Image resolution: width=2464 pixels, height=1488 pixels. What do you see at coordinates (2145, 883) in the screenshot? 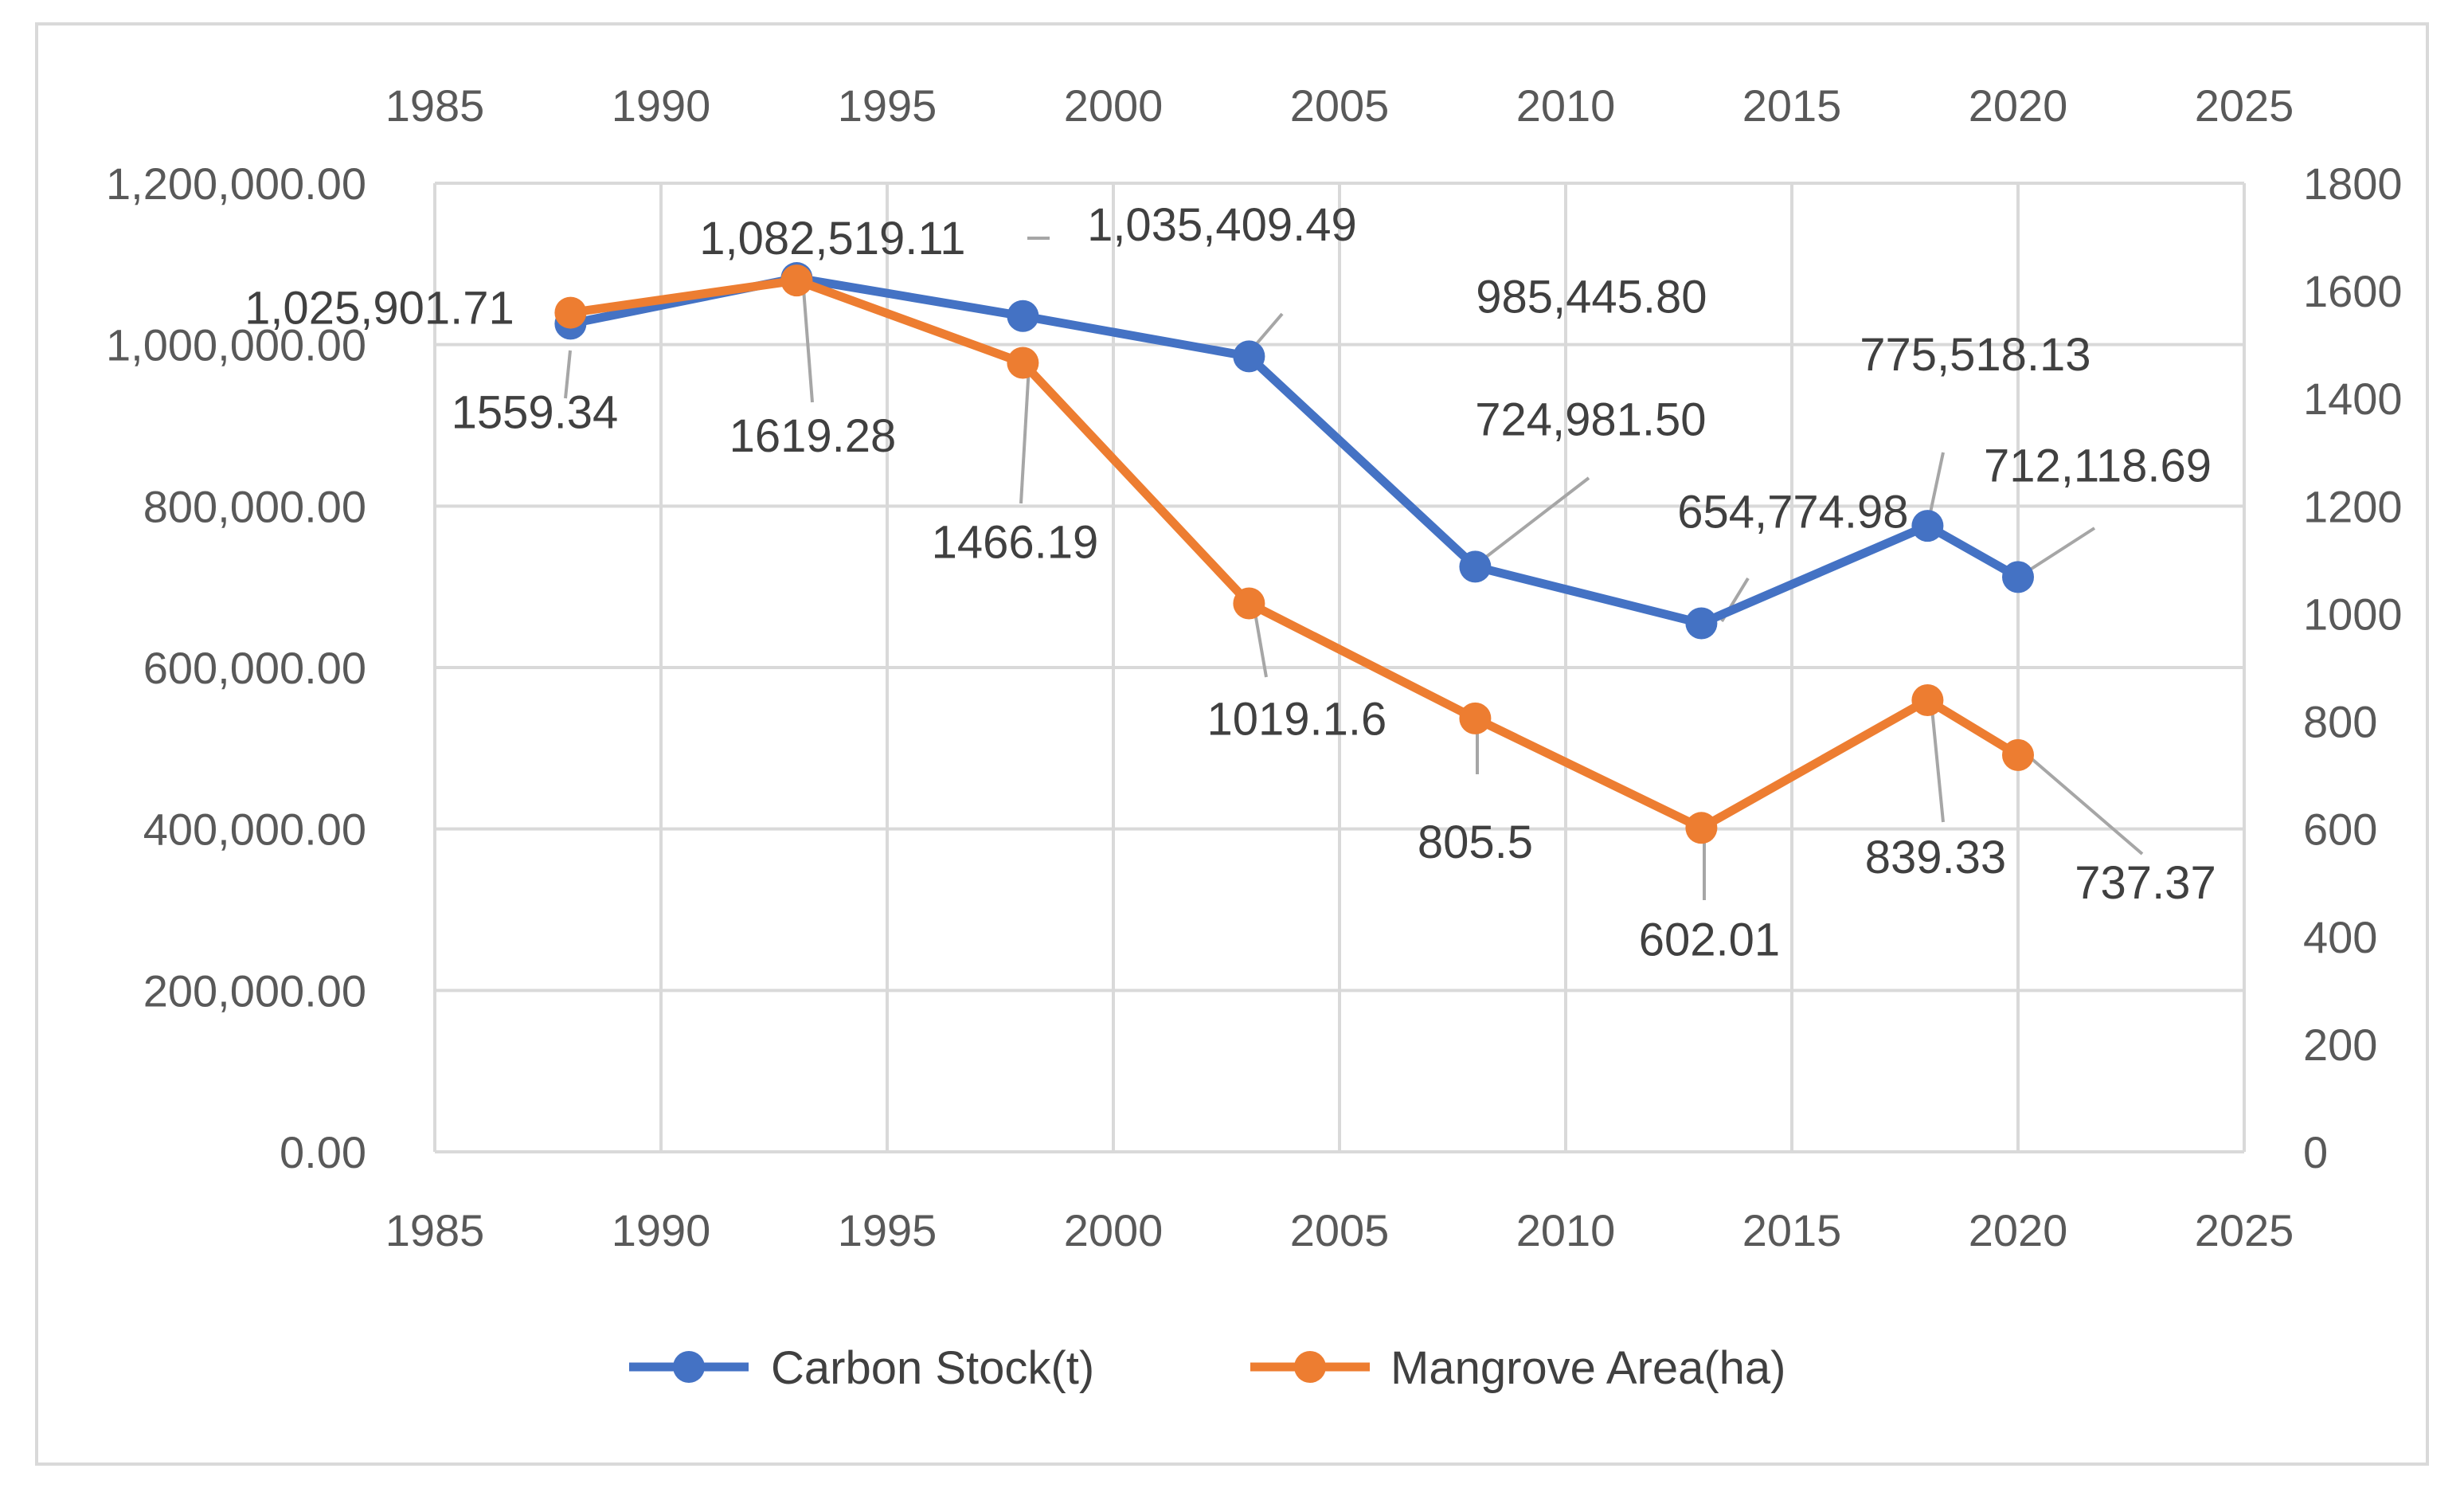
I see `mangrove-area-data-label: 737.37` at bounding box center [2145, 883].